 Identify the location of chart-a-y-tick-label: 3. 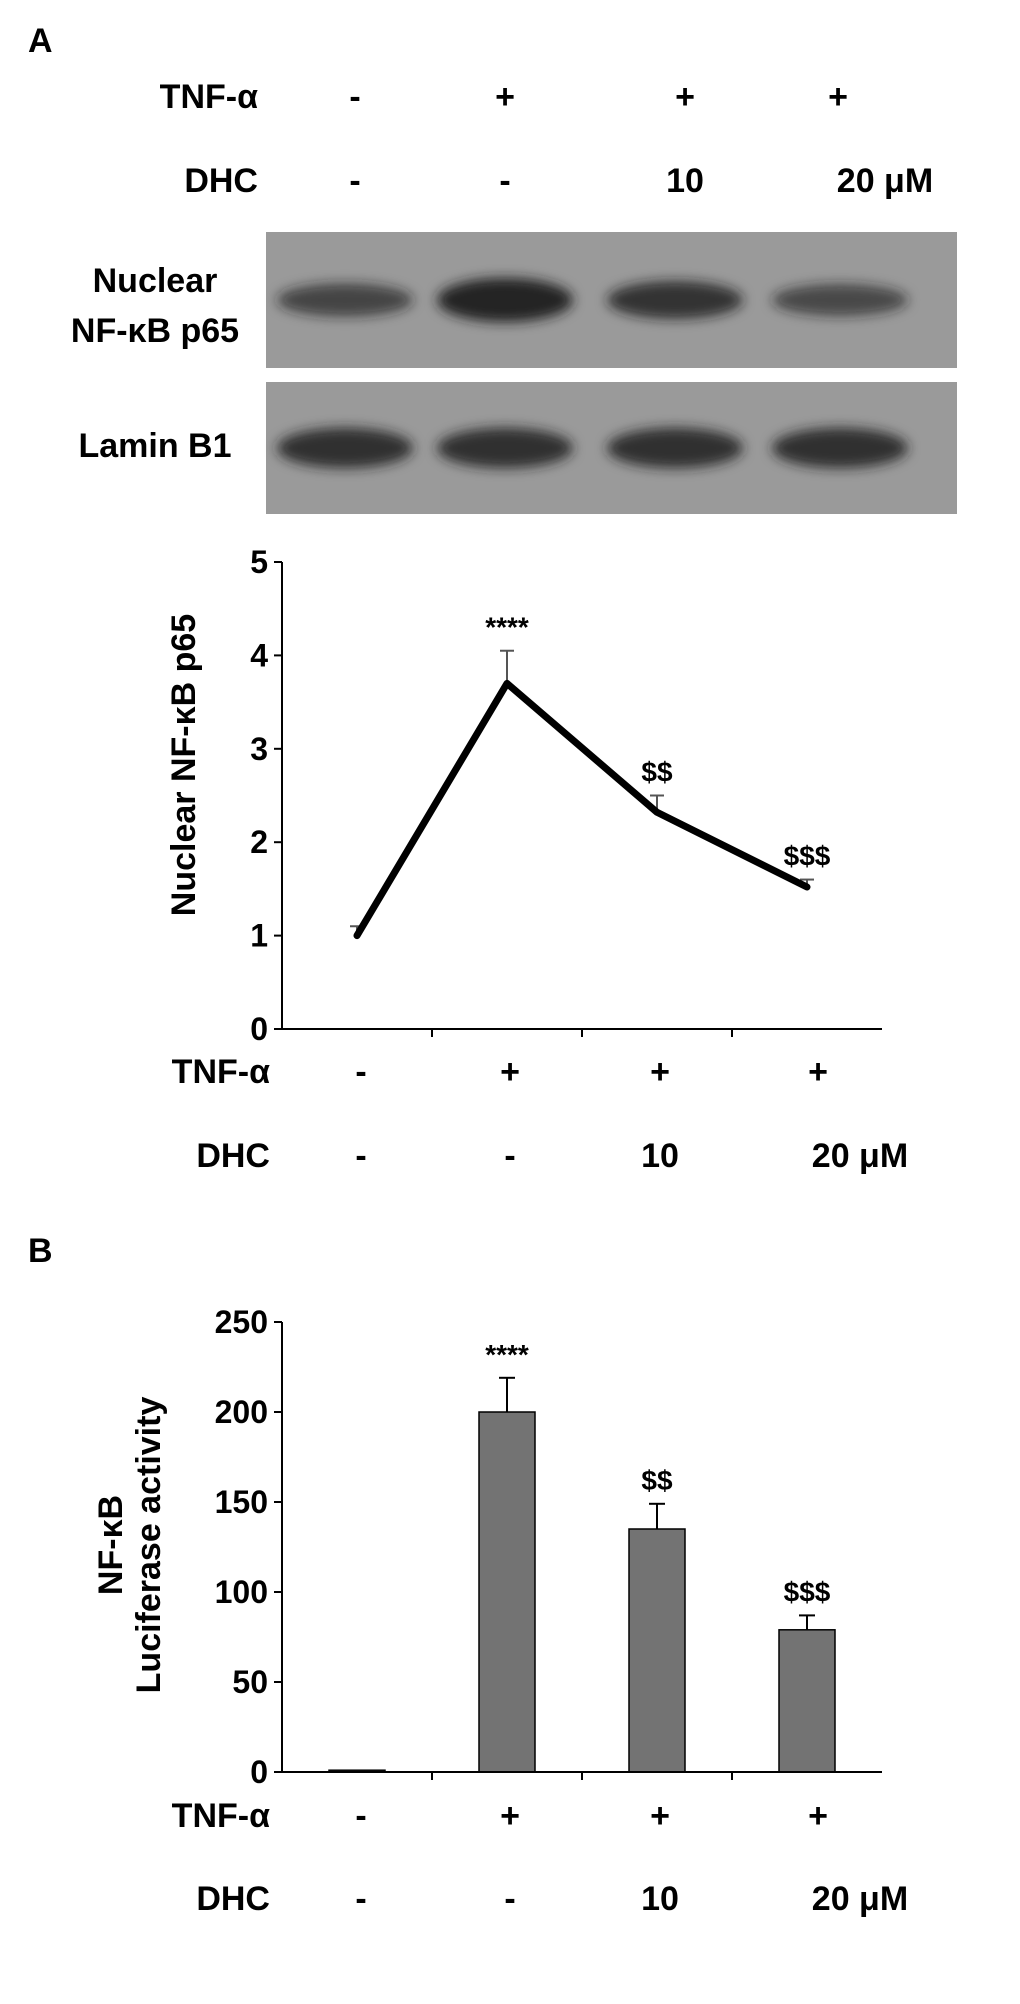
(259, 749).